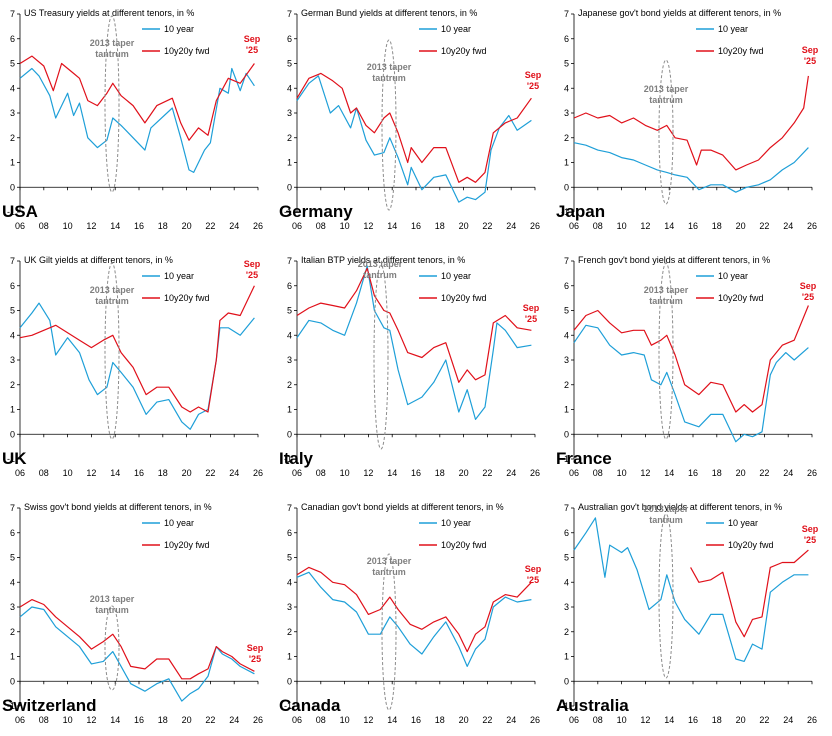  Describe the element at coordinates (592, 705) in the screenshot. I see `country-name: Australia` at that location.